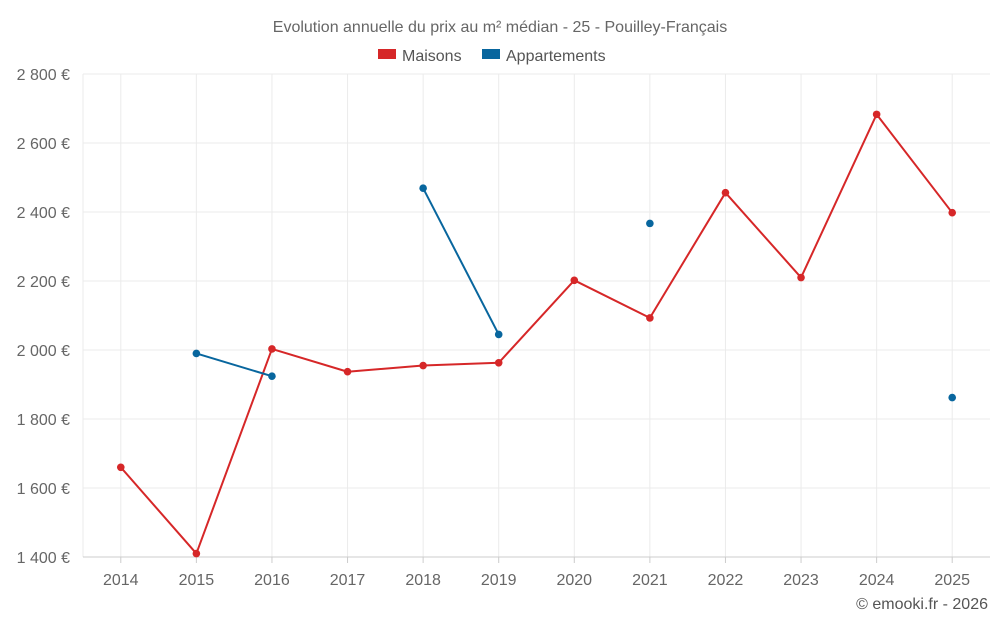 This screenshot has width=1000, height=625. What do you see at coordinates (43, 558) in the screenshot?
I see `y-tick-label: 1 400 €` at bounding box center [43, 558].